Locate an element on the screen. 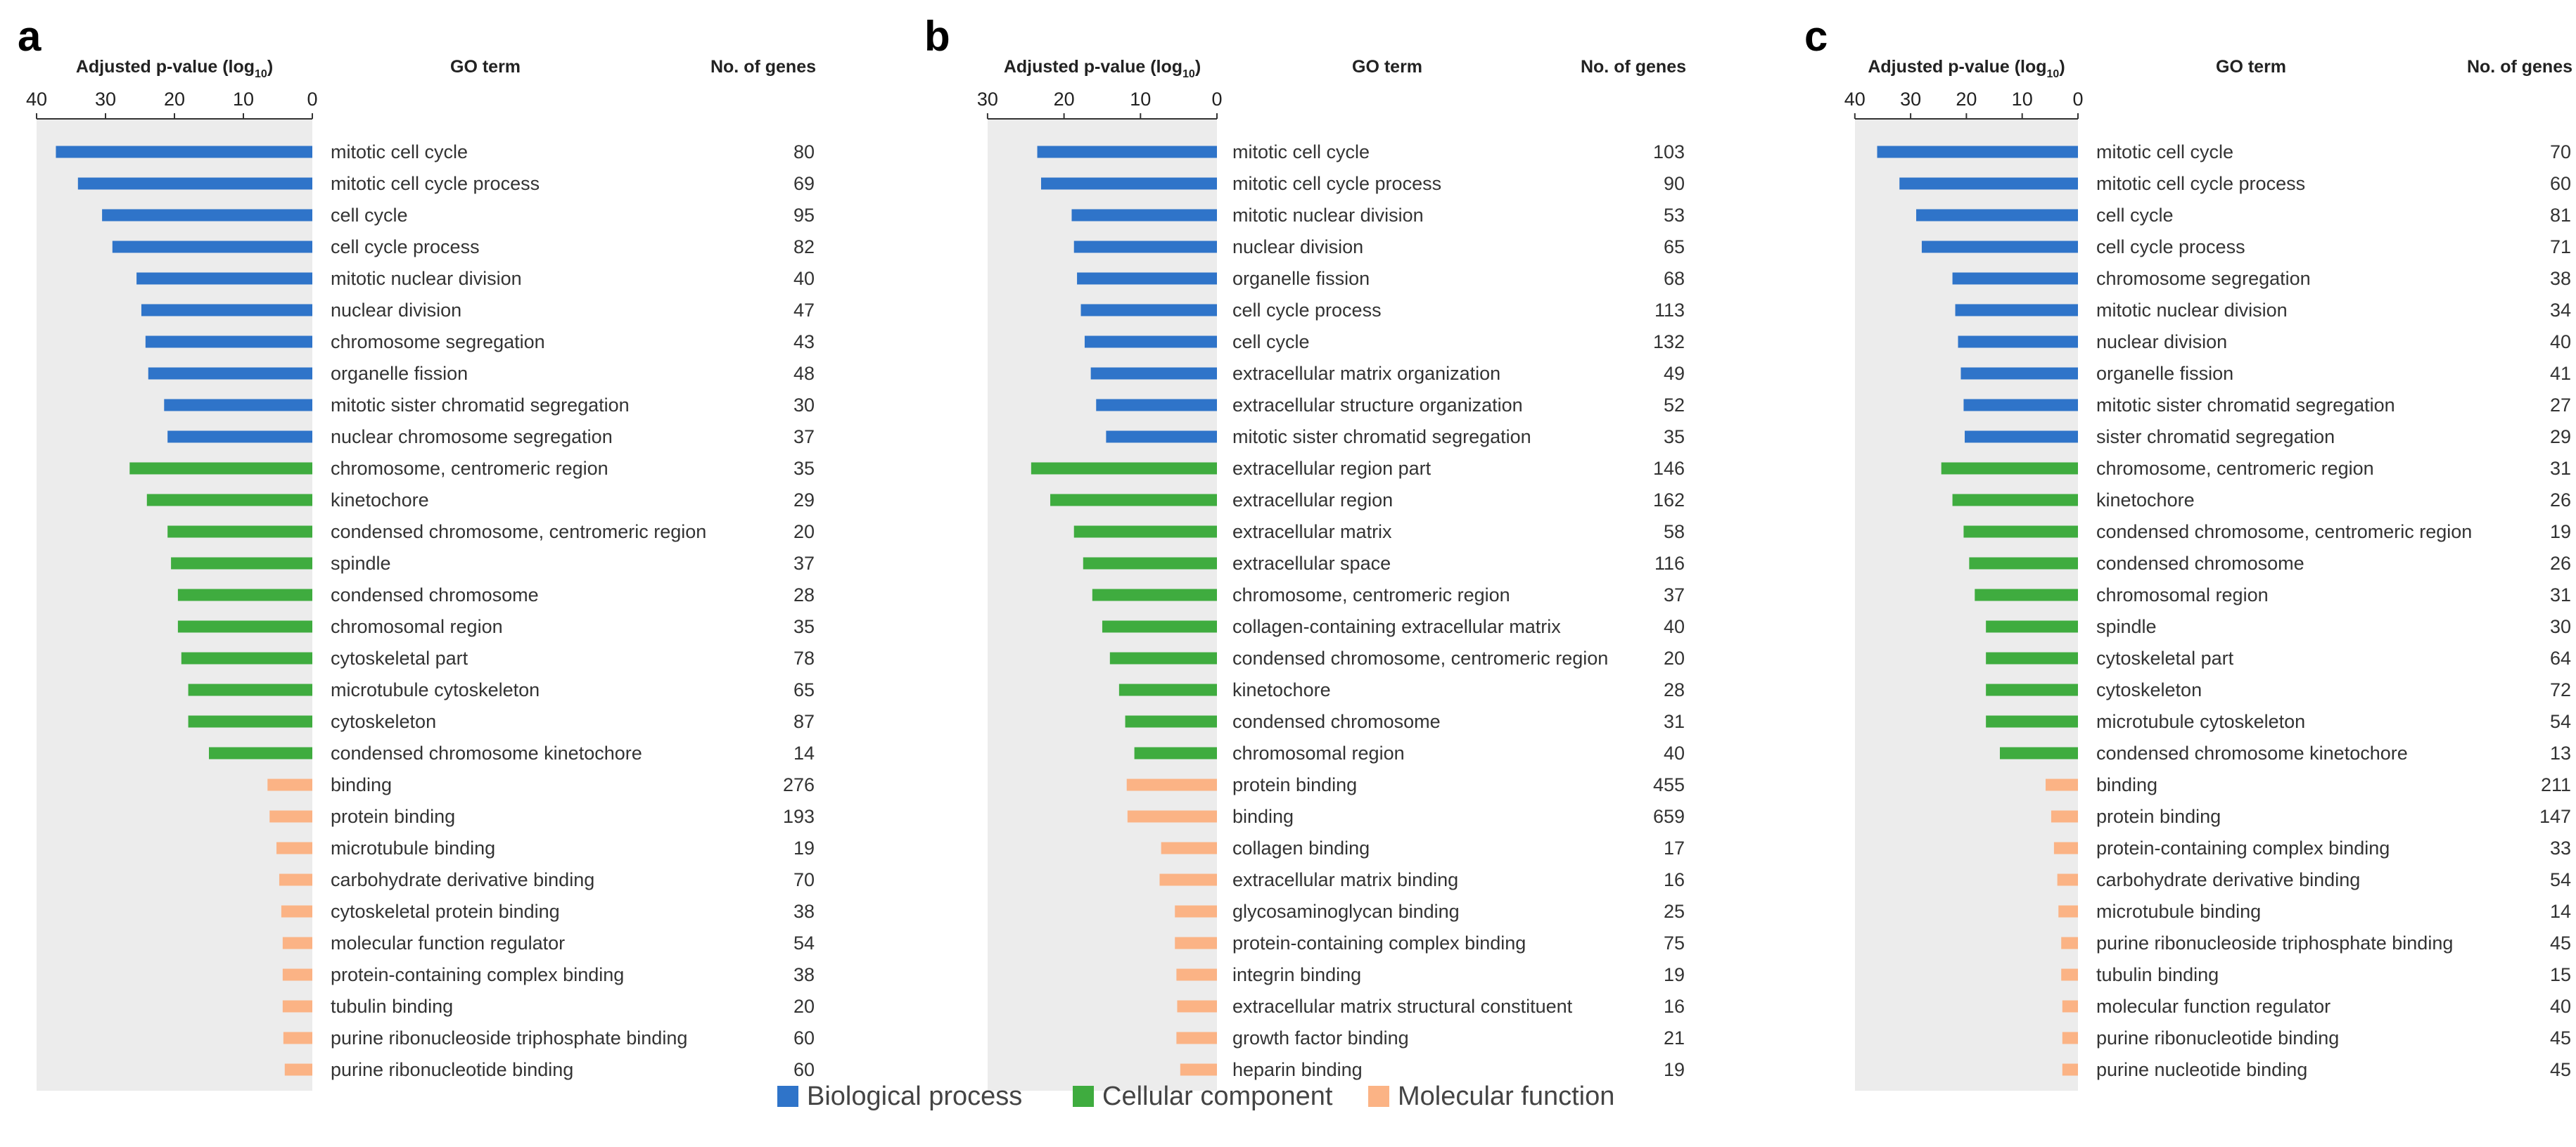 The height and width of the screenshot is (1147, 2576). gene-count: 25 is located at coordinates (1674, 911).